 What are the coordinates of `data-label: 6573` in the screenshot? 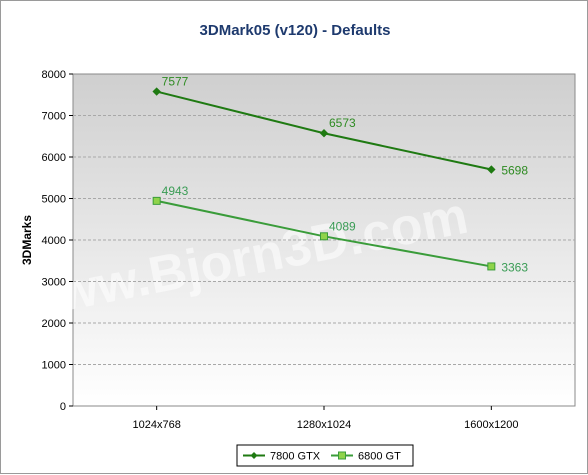 It's located at (342, 123).